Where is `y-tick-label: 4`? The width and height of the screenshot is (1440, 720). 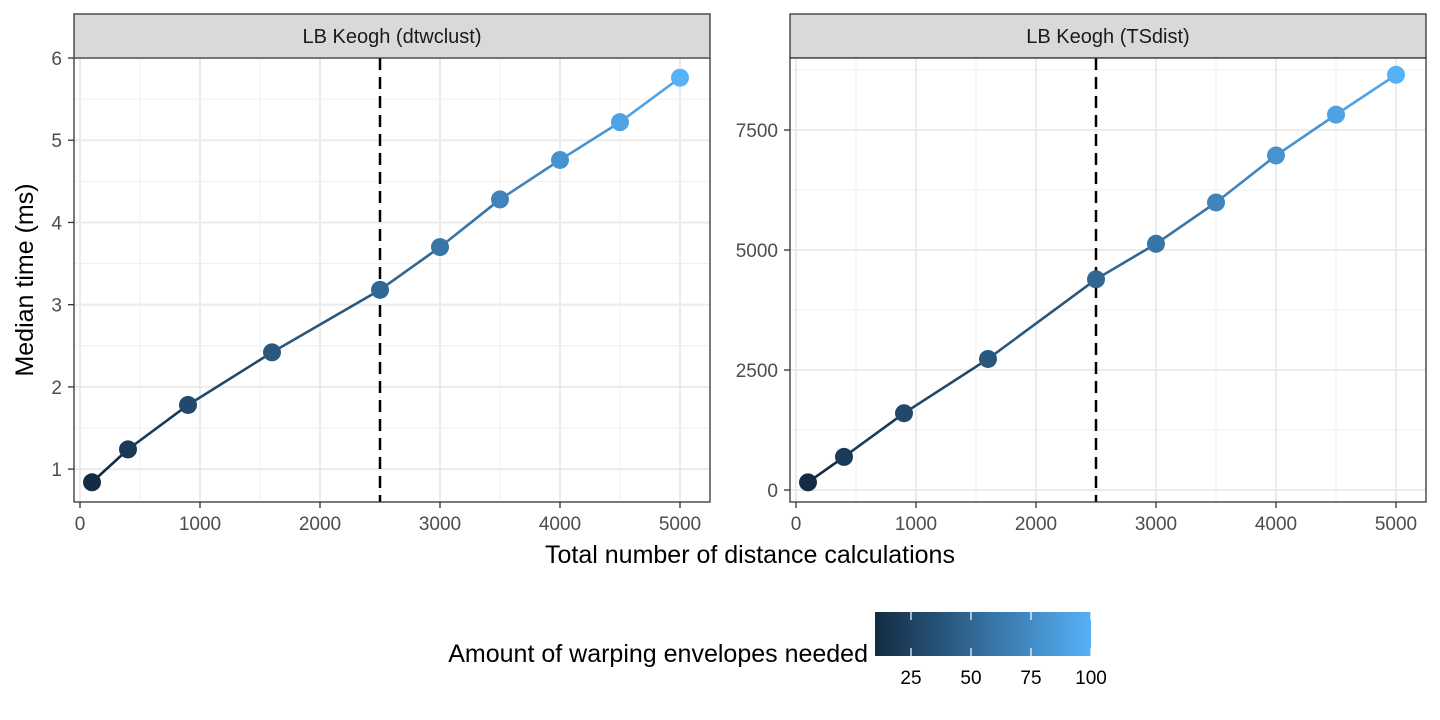
y-tick-label: 4 is located at coordinates (56, 223).